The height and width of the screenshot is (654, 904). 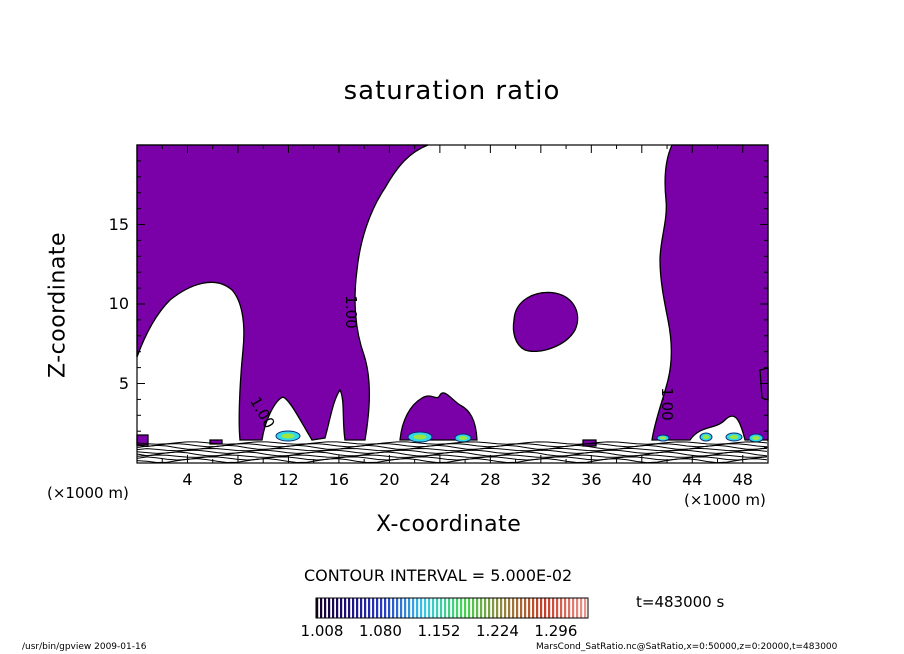 I want to click on x-axis-unit-right: (×1000 m), so click(x=725, y=500).